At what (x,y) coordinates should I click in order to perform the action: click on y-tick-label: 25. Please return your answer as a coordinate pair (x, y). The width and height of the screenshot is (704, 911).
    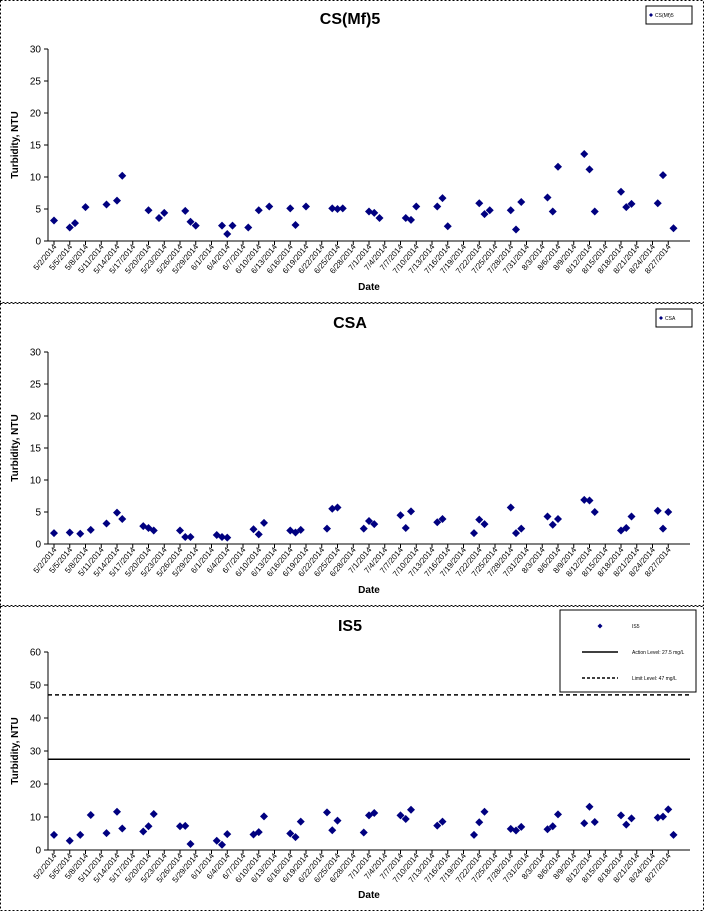
    Looking at the image, I should click on (36, 385).